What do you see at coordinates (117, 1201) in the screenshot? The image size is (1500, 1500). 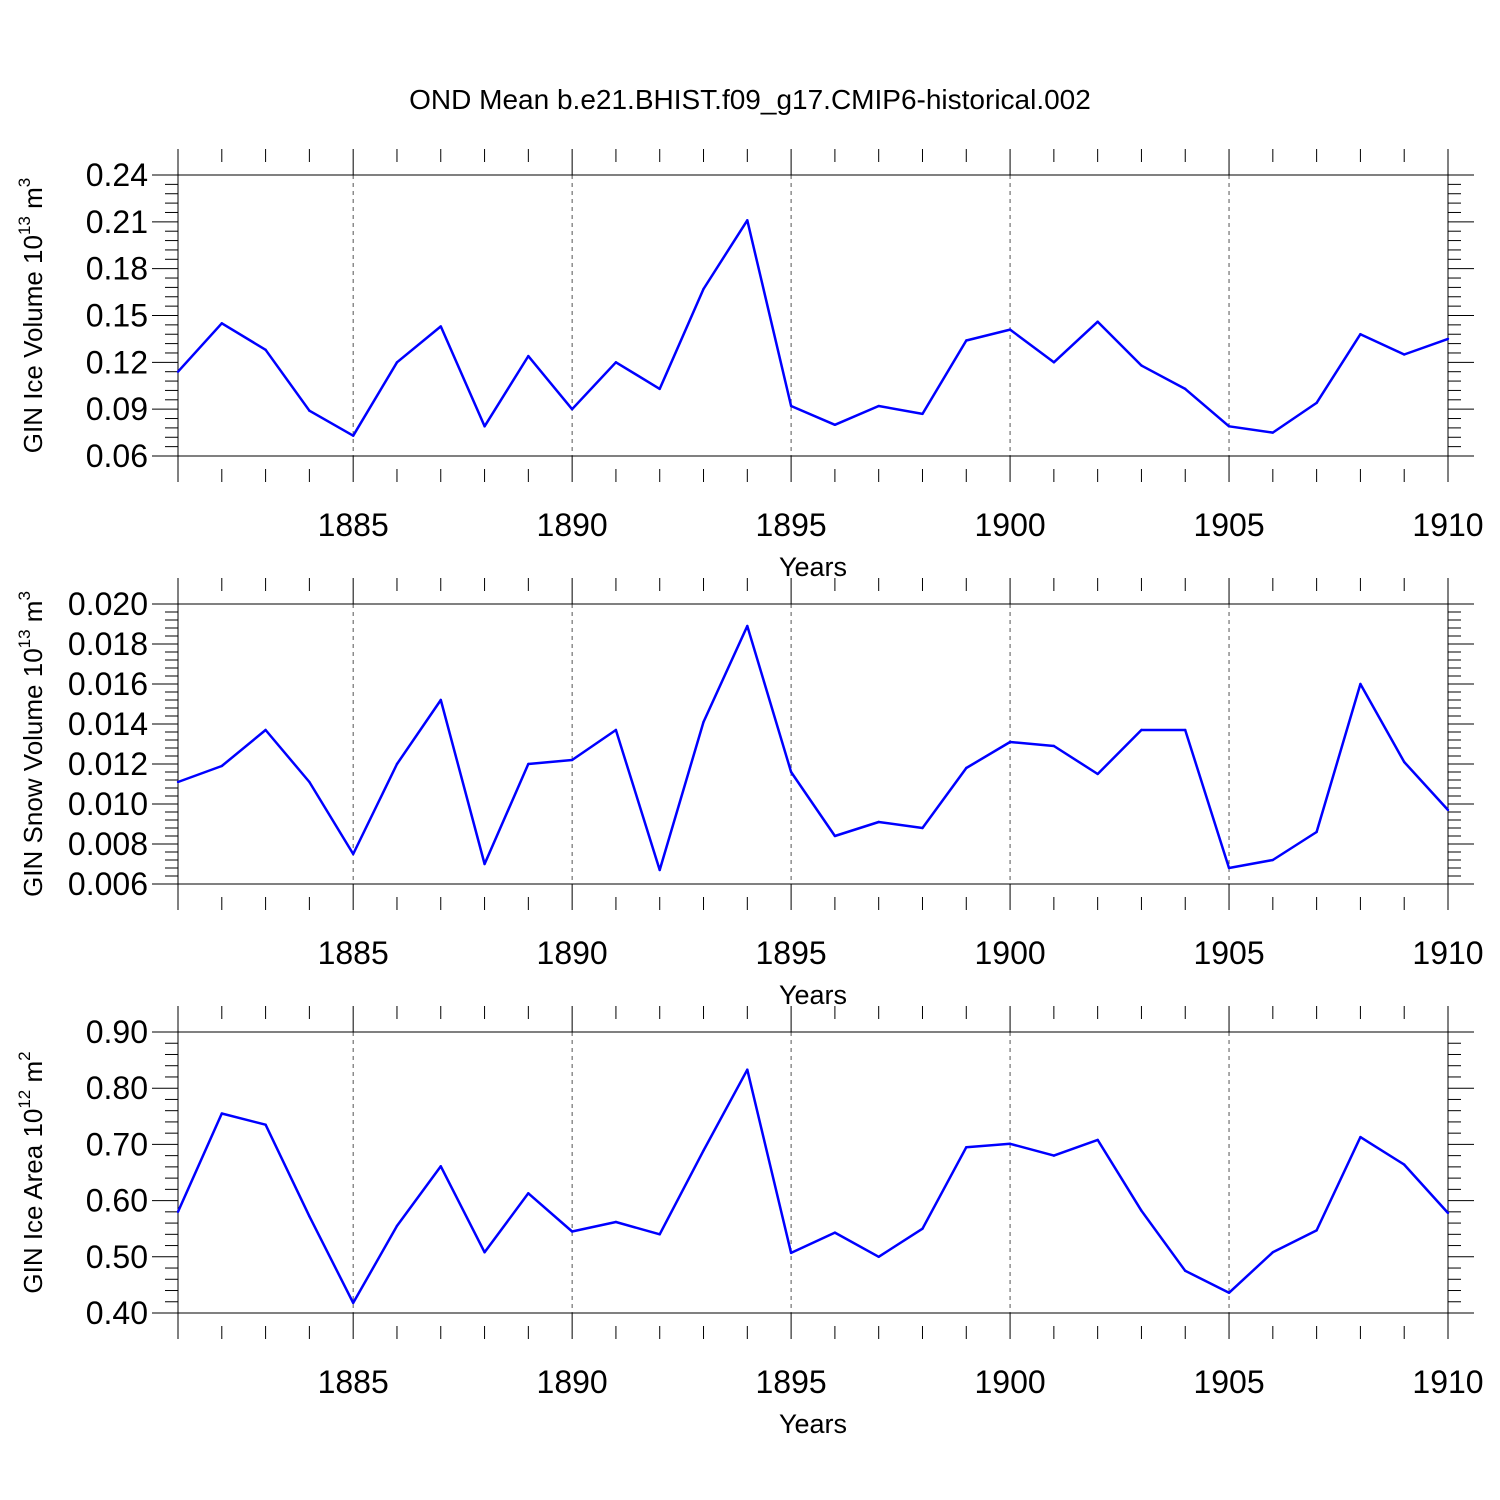 I see `y-tick-label: 0.60` at bounding box center [117, 1201].